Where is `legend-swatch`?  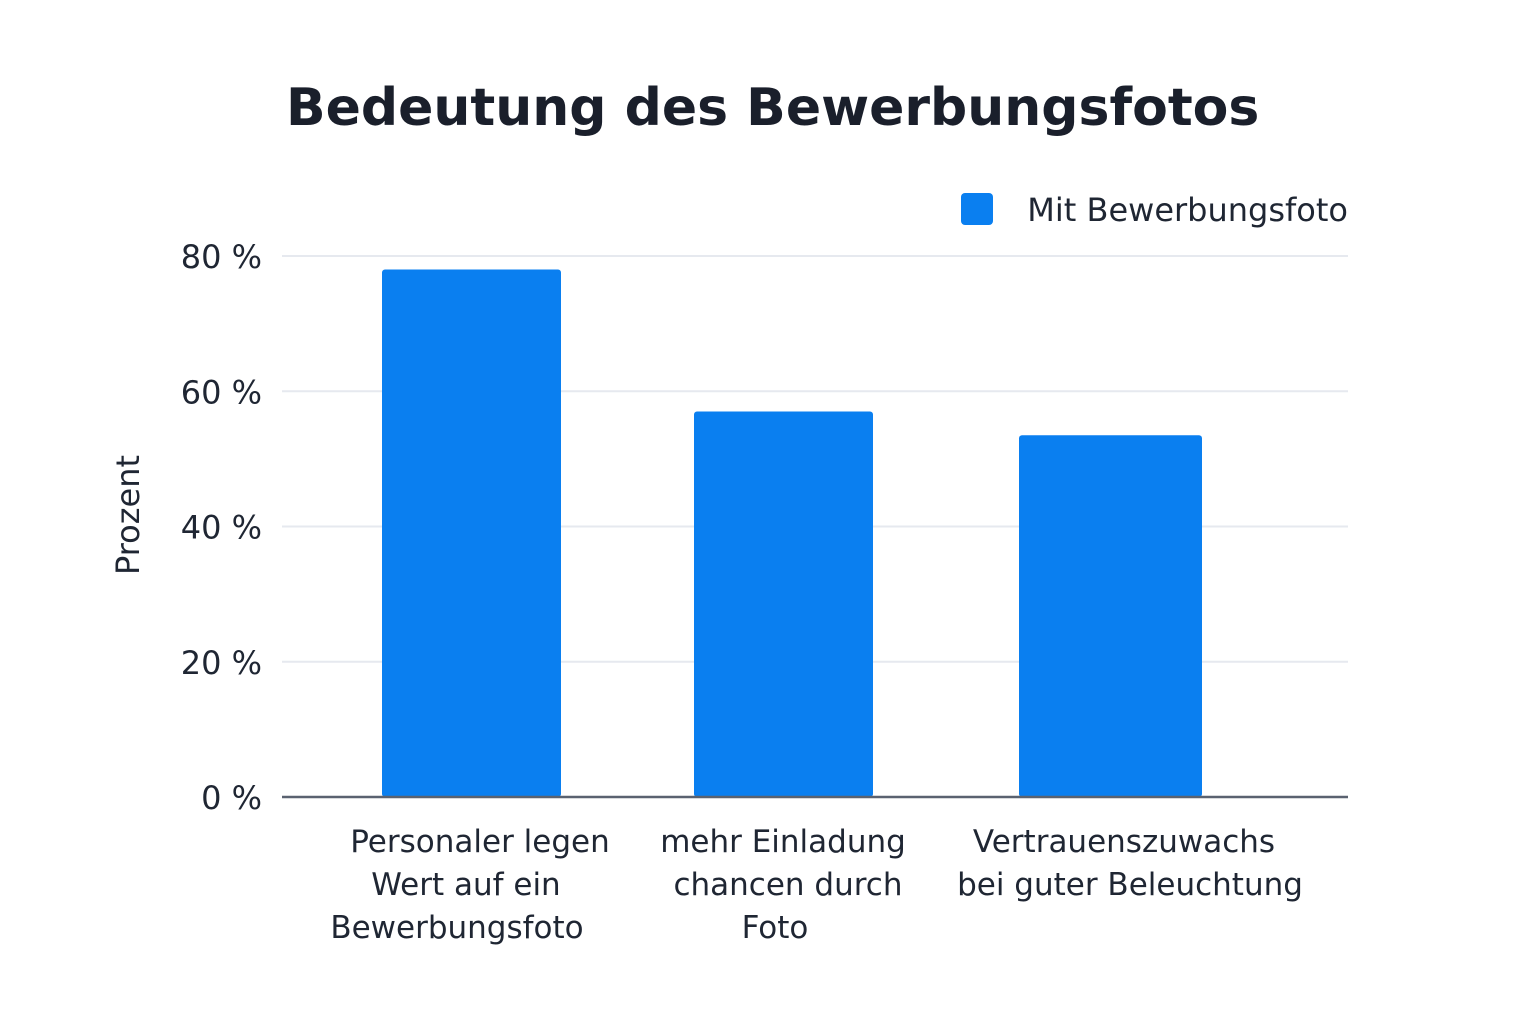
legend-swatch is located at coordinates (977, 209).